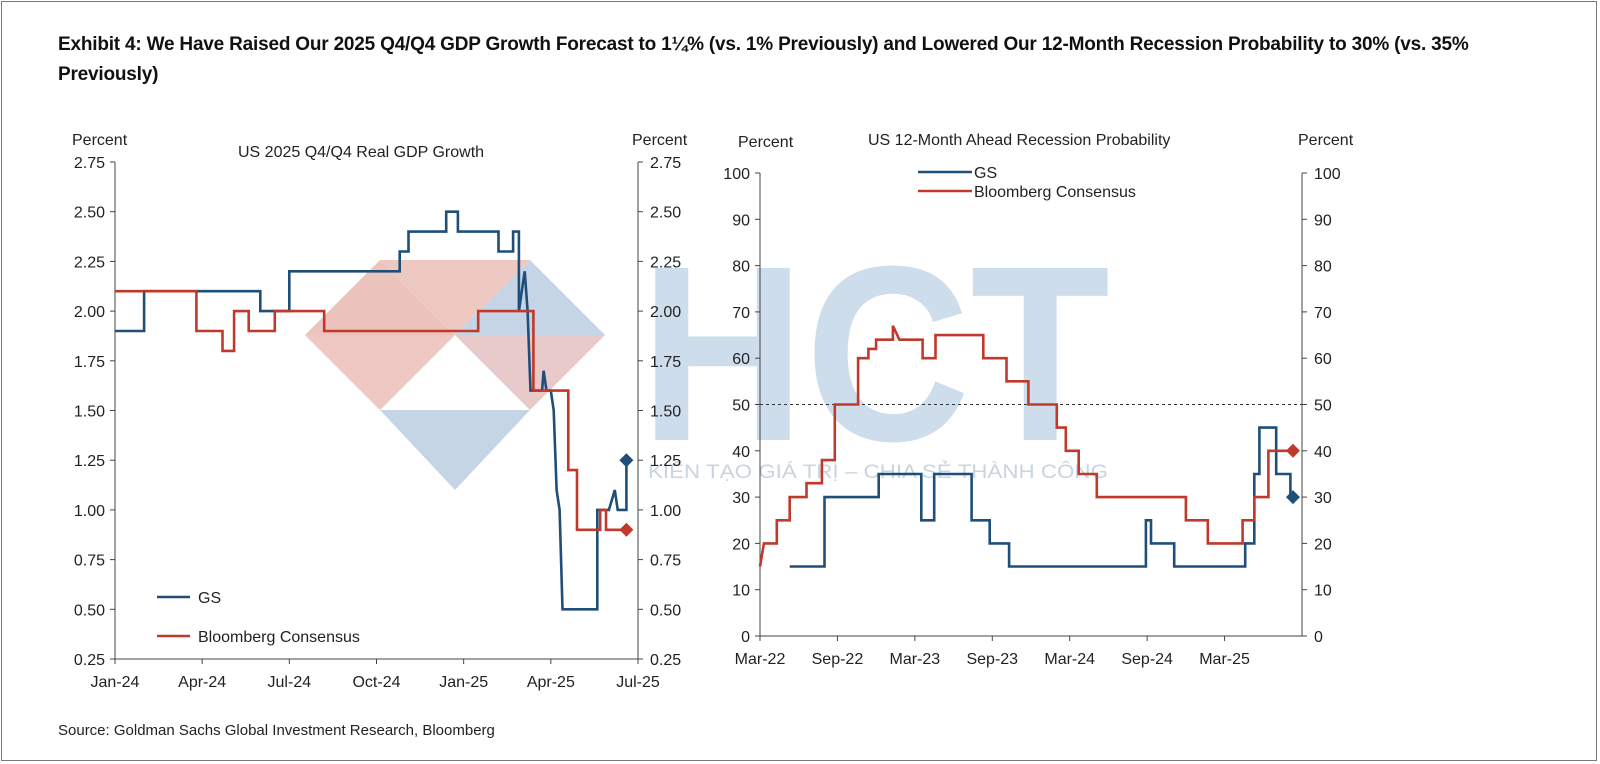  Describe the element at coordinates (1326, 140) in the screenshot. I see `recession-right-axis-label: Percent` at that location.